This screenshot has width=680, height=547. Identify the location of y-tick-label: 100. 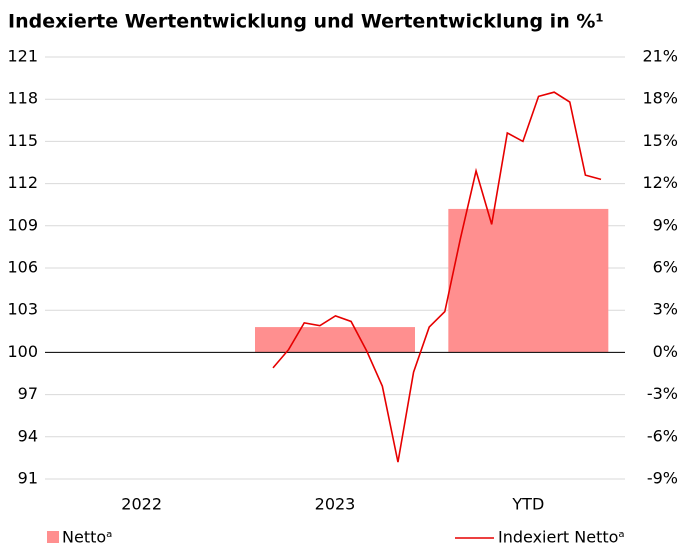
(22, 351).